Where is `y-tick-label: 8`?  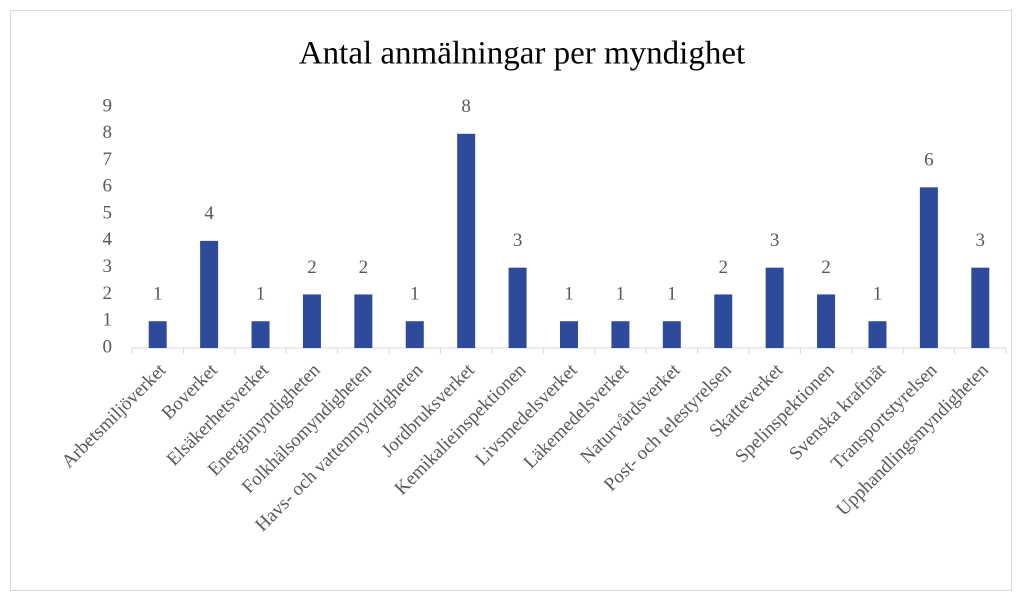
y-tick-label: 8 is located at coordinates (108, 132).